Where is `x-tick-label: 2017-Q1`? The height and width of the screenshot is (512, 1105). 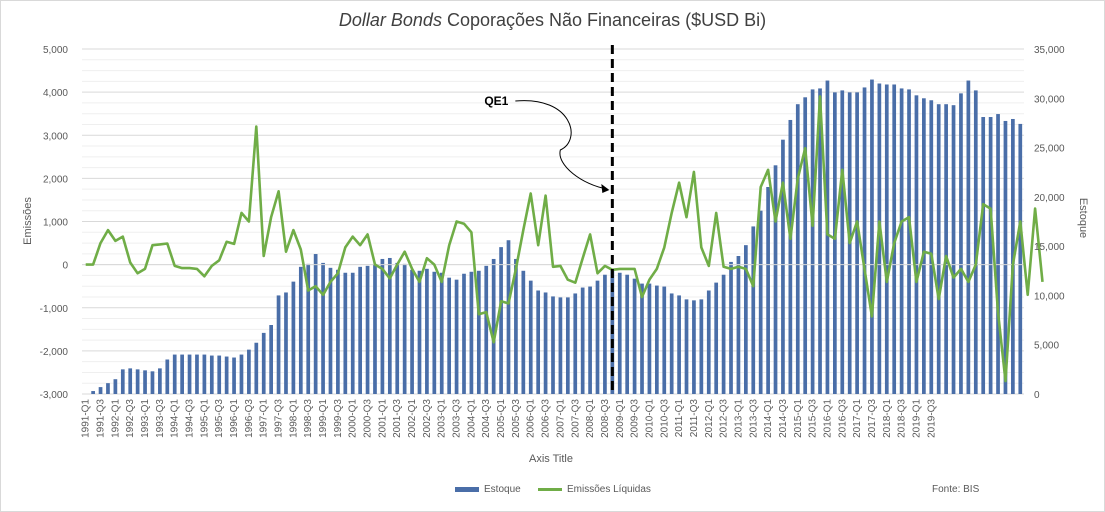
x-tick-label: 2017-Q1 is located at coordinates (857, 418).